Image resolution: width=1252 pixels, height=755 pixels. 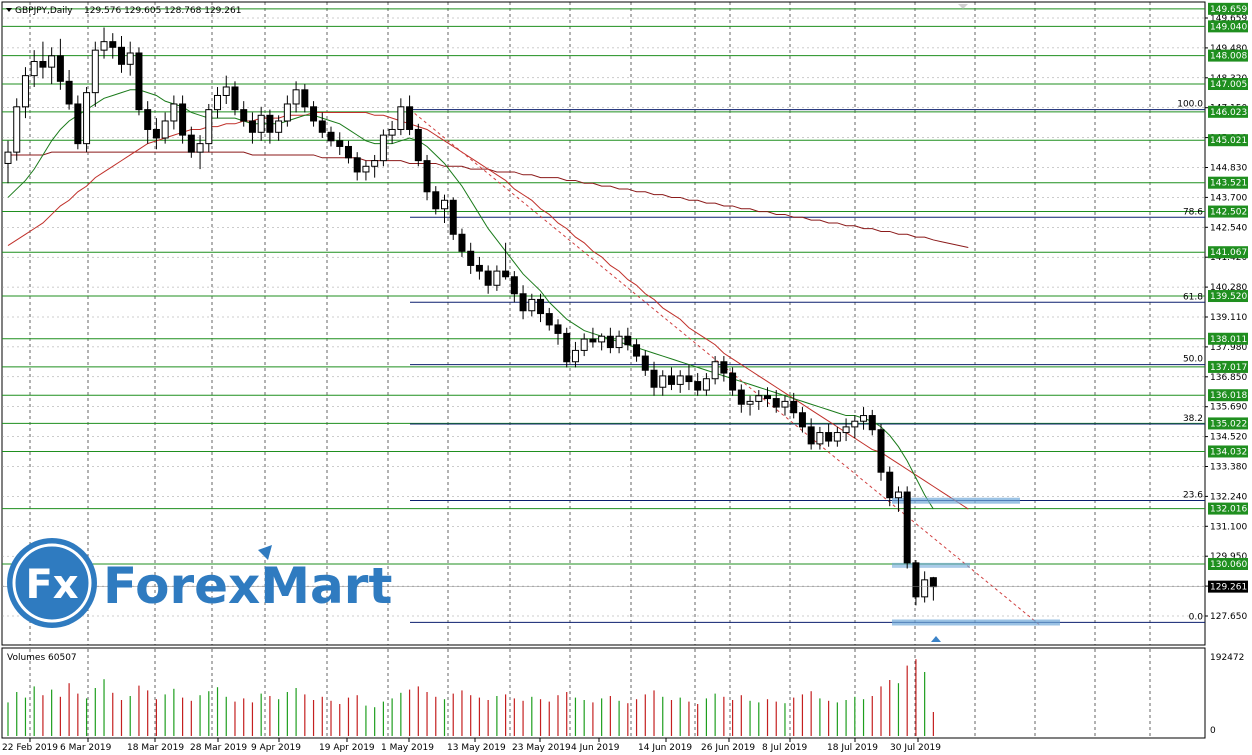 What do you see at coordinates (1213, 731) in the screenshot?
I see `volume-zero-label: 0` at bounding box center [1213, 731].